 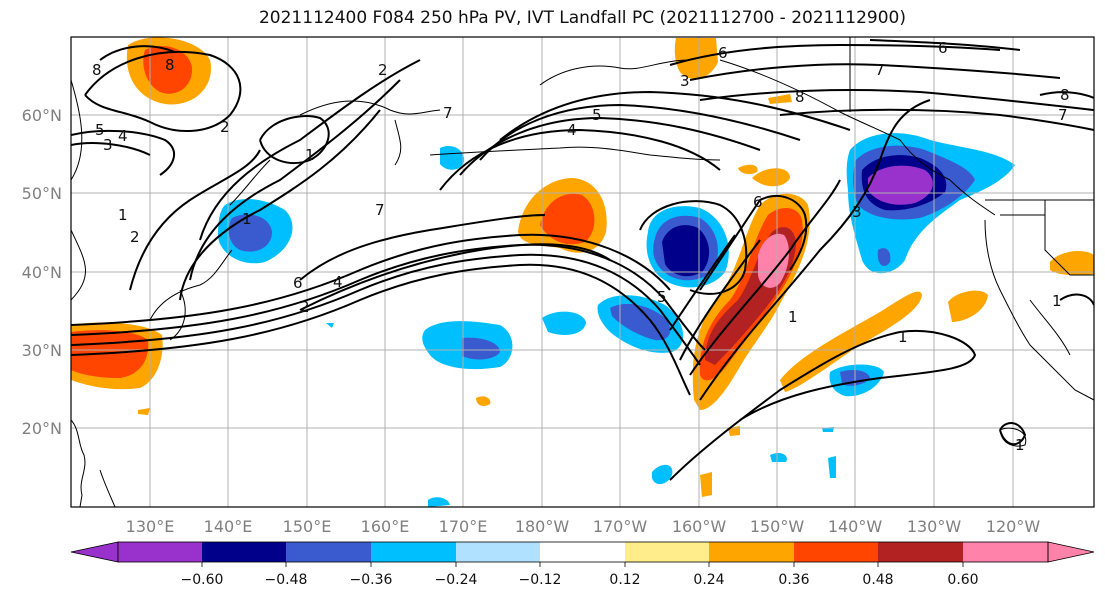 What do you see at coordinates (307, 526) in the screenshot?
I see `lon-label: 150°E` at bounding box center [307, 526].